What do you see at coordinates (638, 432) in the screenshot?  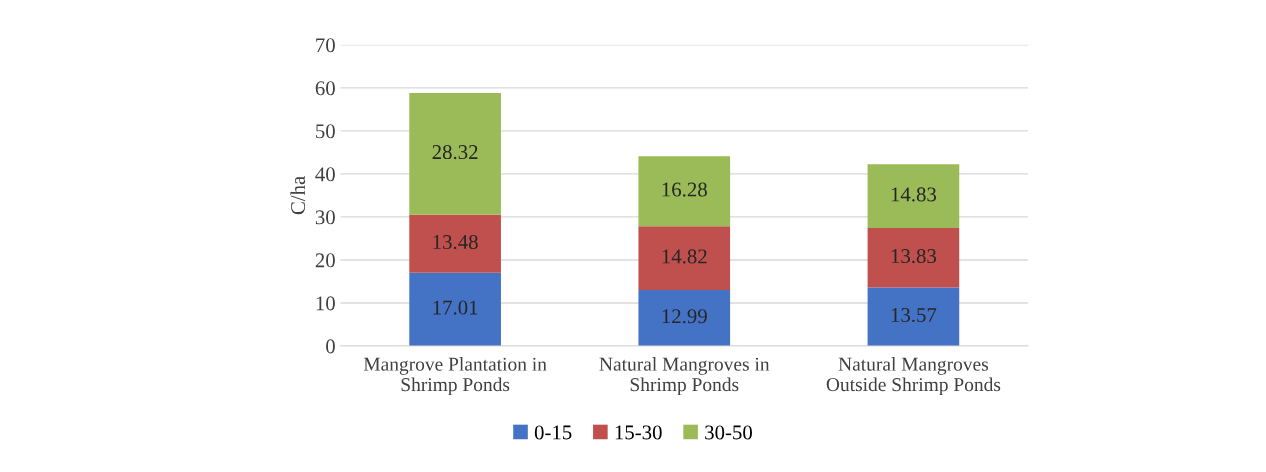 I see `legend-label: 15-30` at bounding box center [638, 432].